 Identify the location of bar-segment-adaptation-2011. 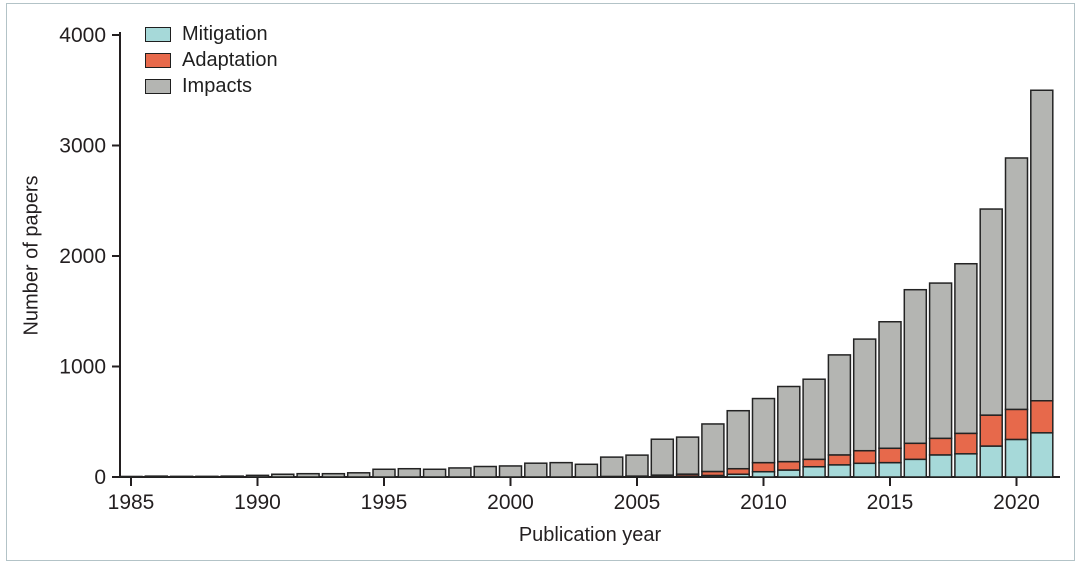
(789, 465).